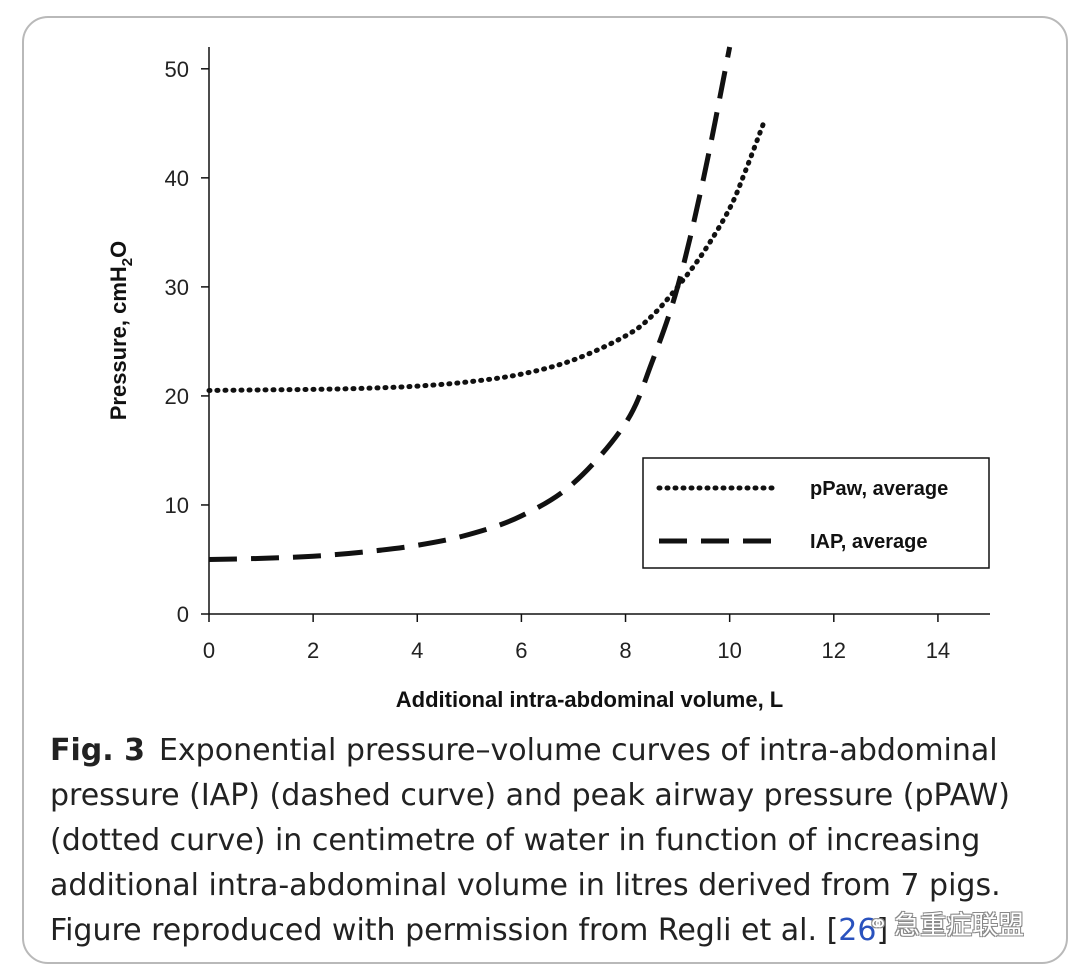 This screenshot has width=1080, height=972. What do you see at coordinates (959, 926) in the screenshot?
I see `watermark-text: 急重症联盟` at bounding box center [959, 926].